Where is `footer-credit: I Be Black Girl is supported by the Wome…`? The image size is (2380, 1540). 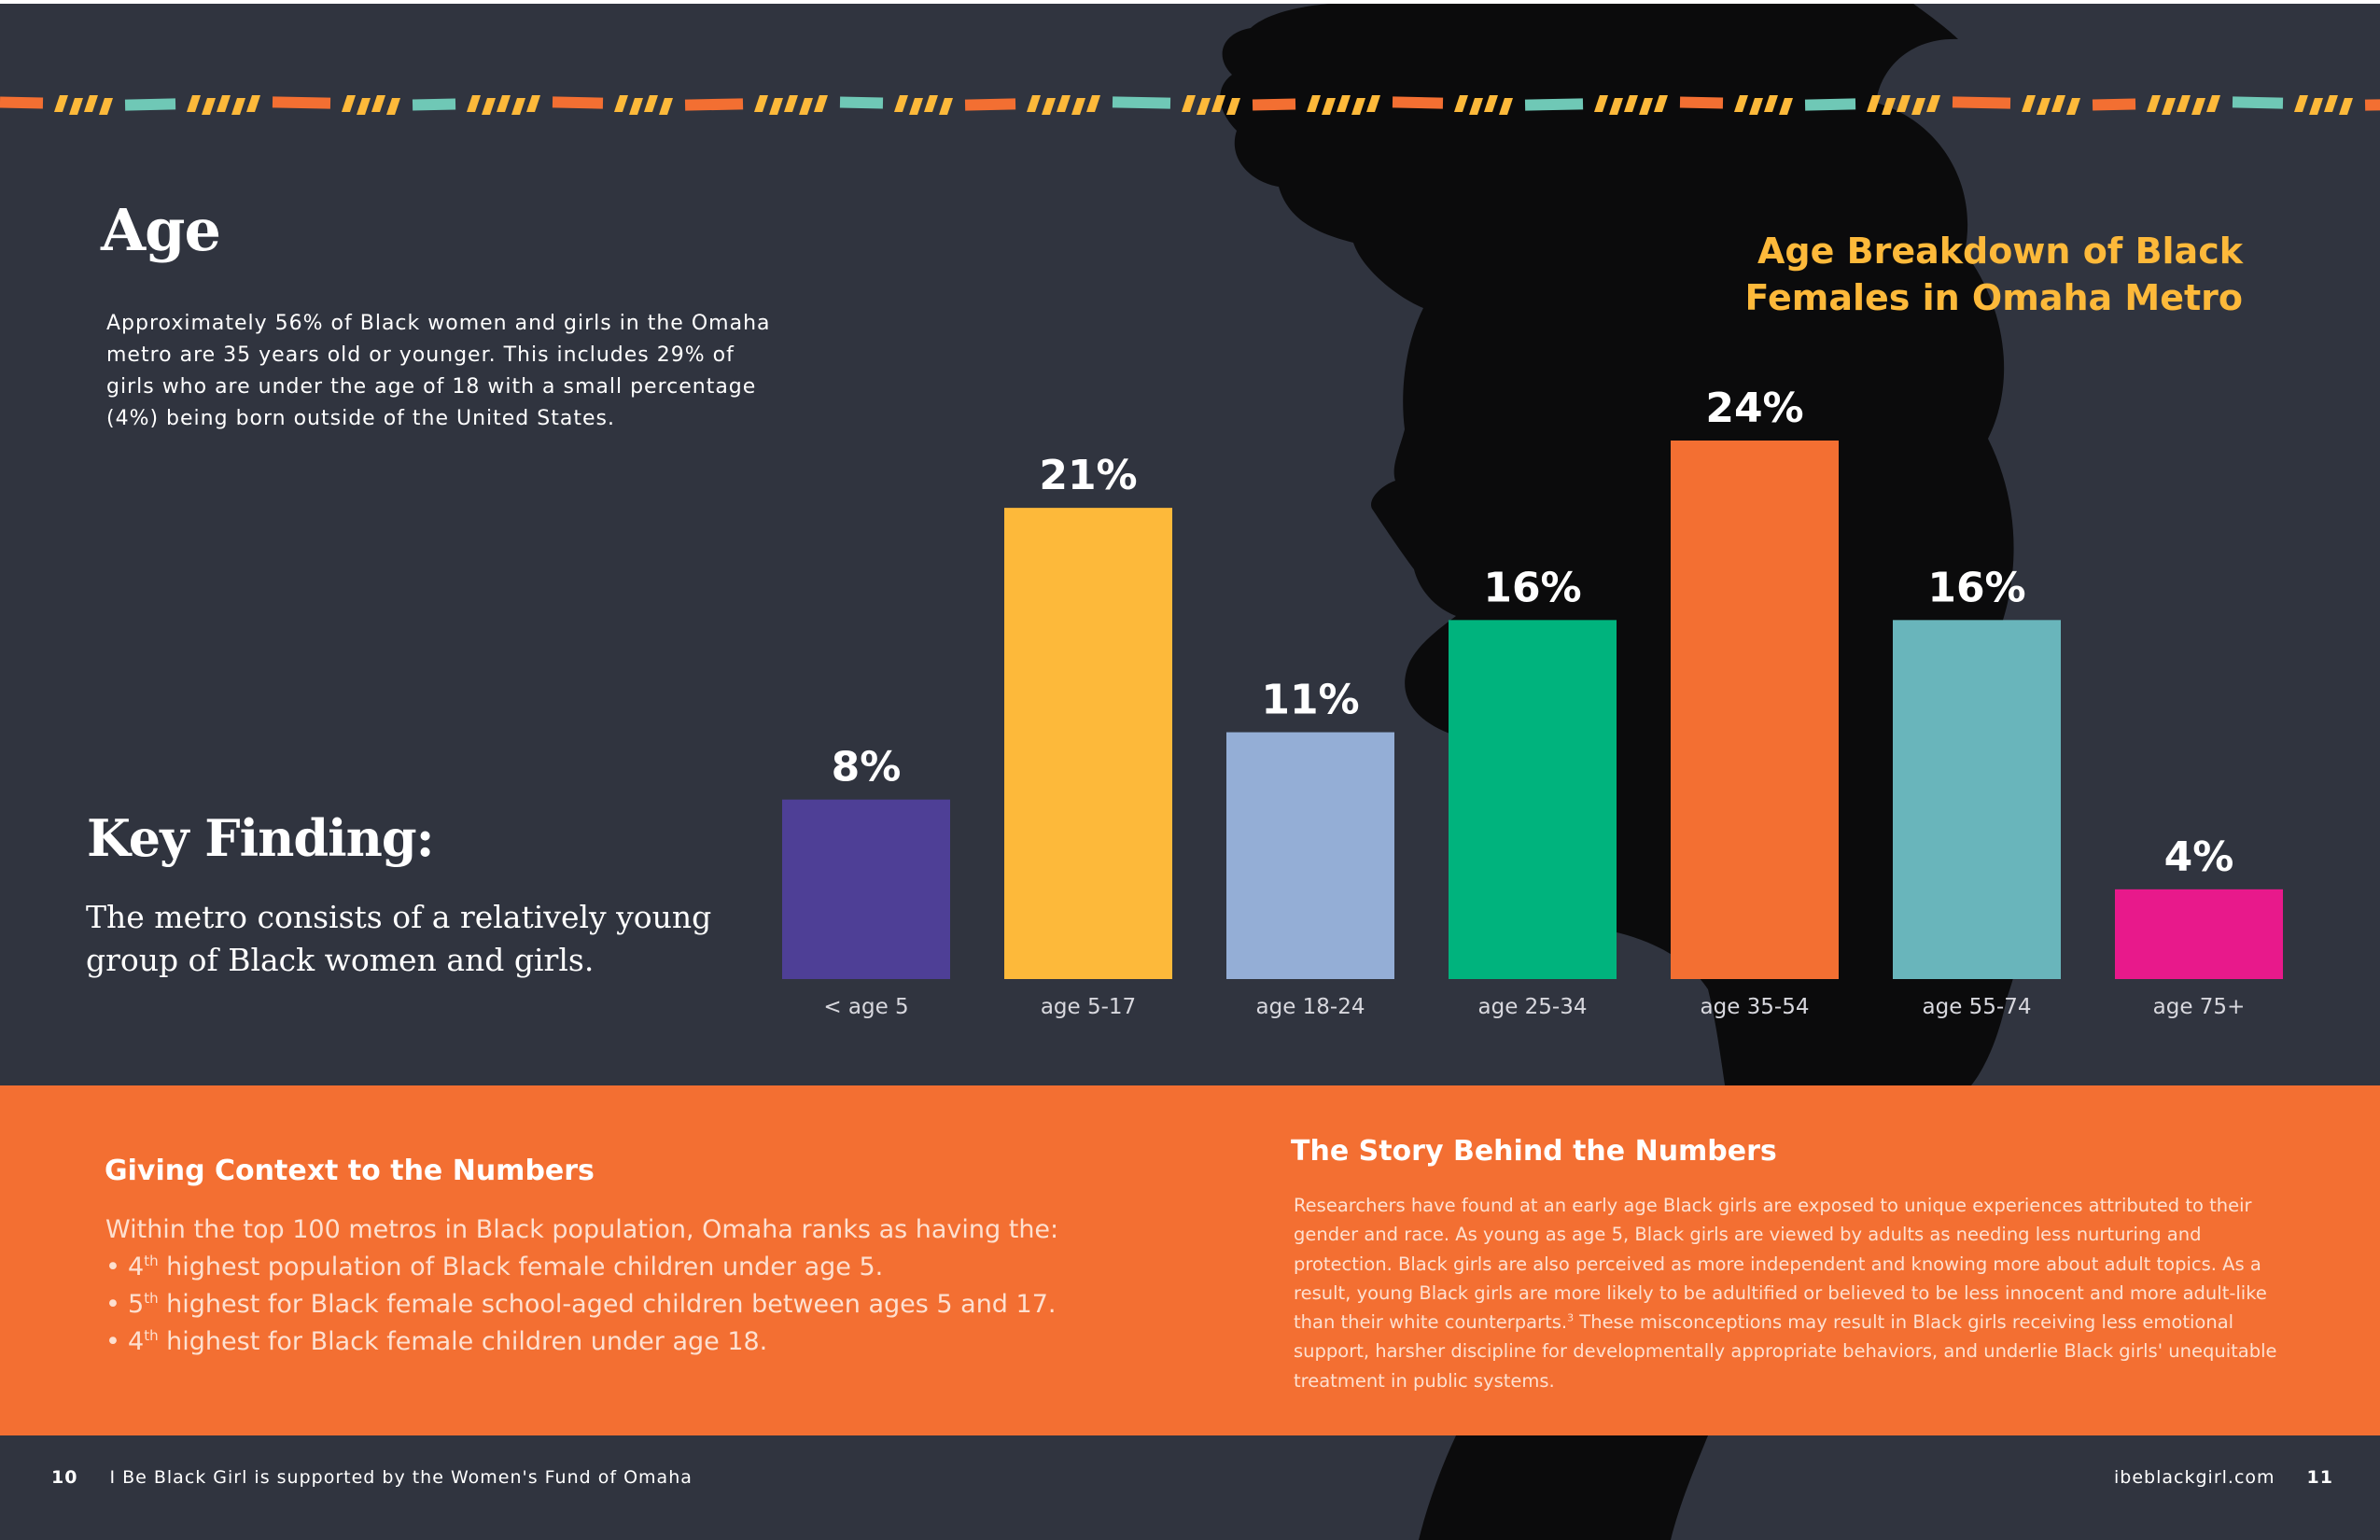 footer-credit: I Be Black Girl is supported by the Wome… is located at coordinates (401, 1477).